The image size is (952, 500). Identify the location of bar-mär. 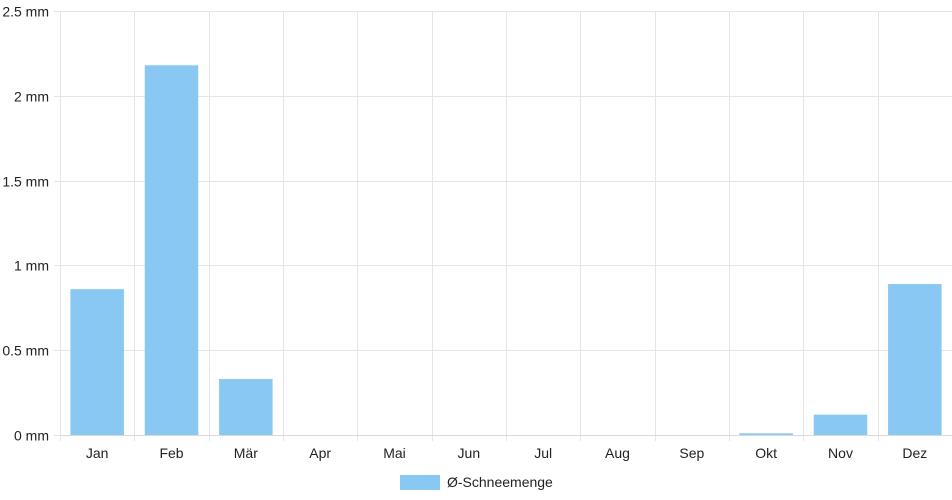
(246, 407).